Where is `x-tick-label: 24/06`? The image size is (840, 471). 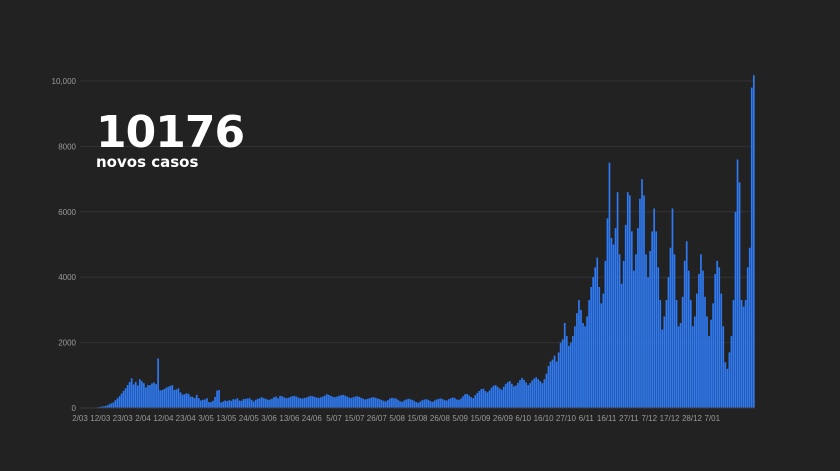 x-tick-label: 24/06 is located at coordinates (312, 418).